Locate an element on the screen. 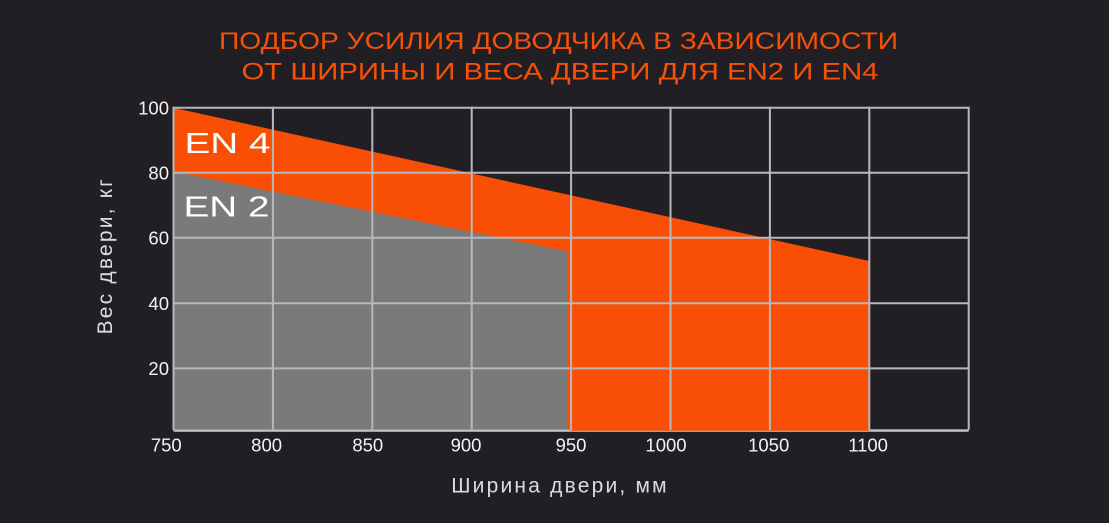 The height and width of the screenshot is (523, 1109). svg-text: EN 4 is located at coordinates (228, 144).